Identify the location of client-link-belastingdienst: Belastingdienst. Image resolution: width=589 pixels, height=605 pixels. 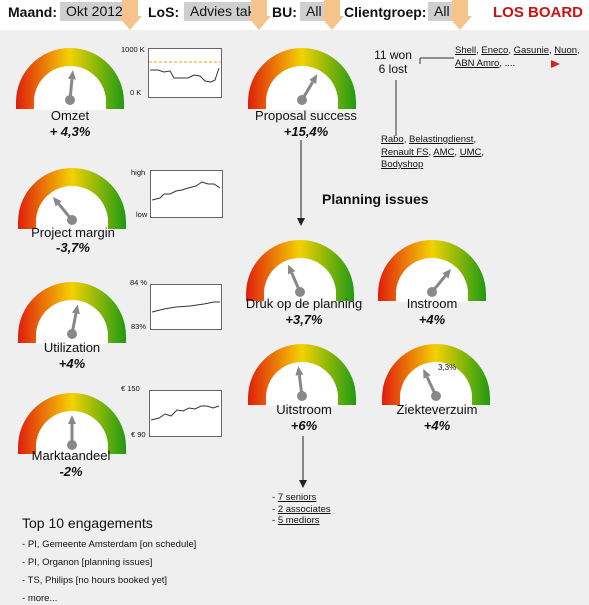
(441, 139).